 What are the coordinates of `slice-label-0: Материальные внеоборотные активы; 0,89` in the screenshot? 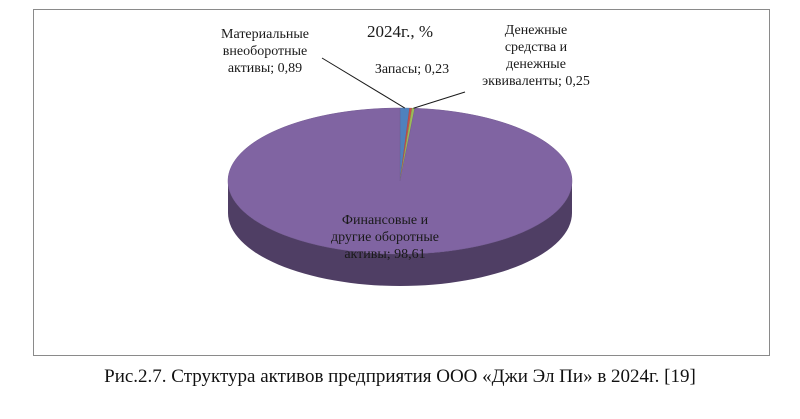 It's located at (265, 51).